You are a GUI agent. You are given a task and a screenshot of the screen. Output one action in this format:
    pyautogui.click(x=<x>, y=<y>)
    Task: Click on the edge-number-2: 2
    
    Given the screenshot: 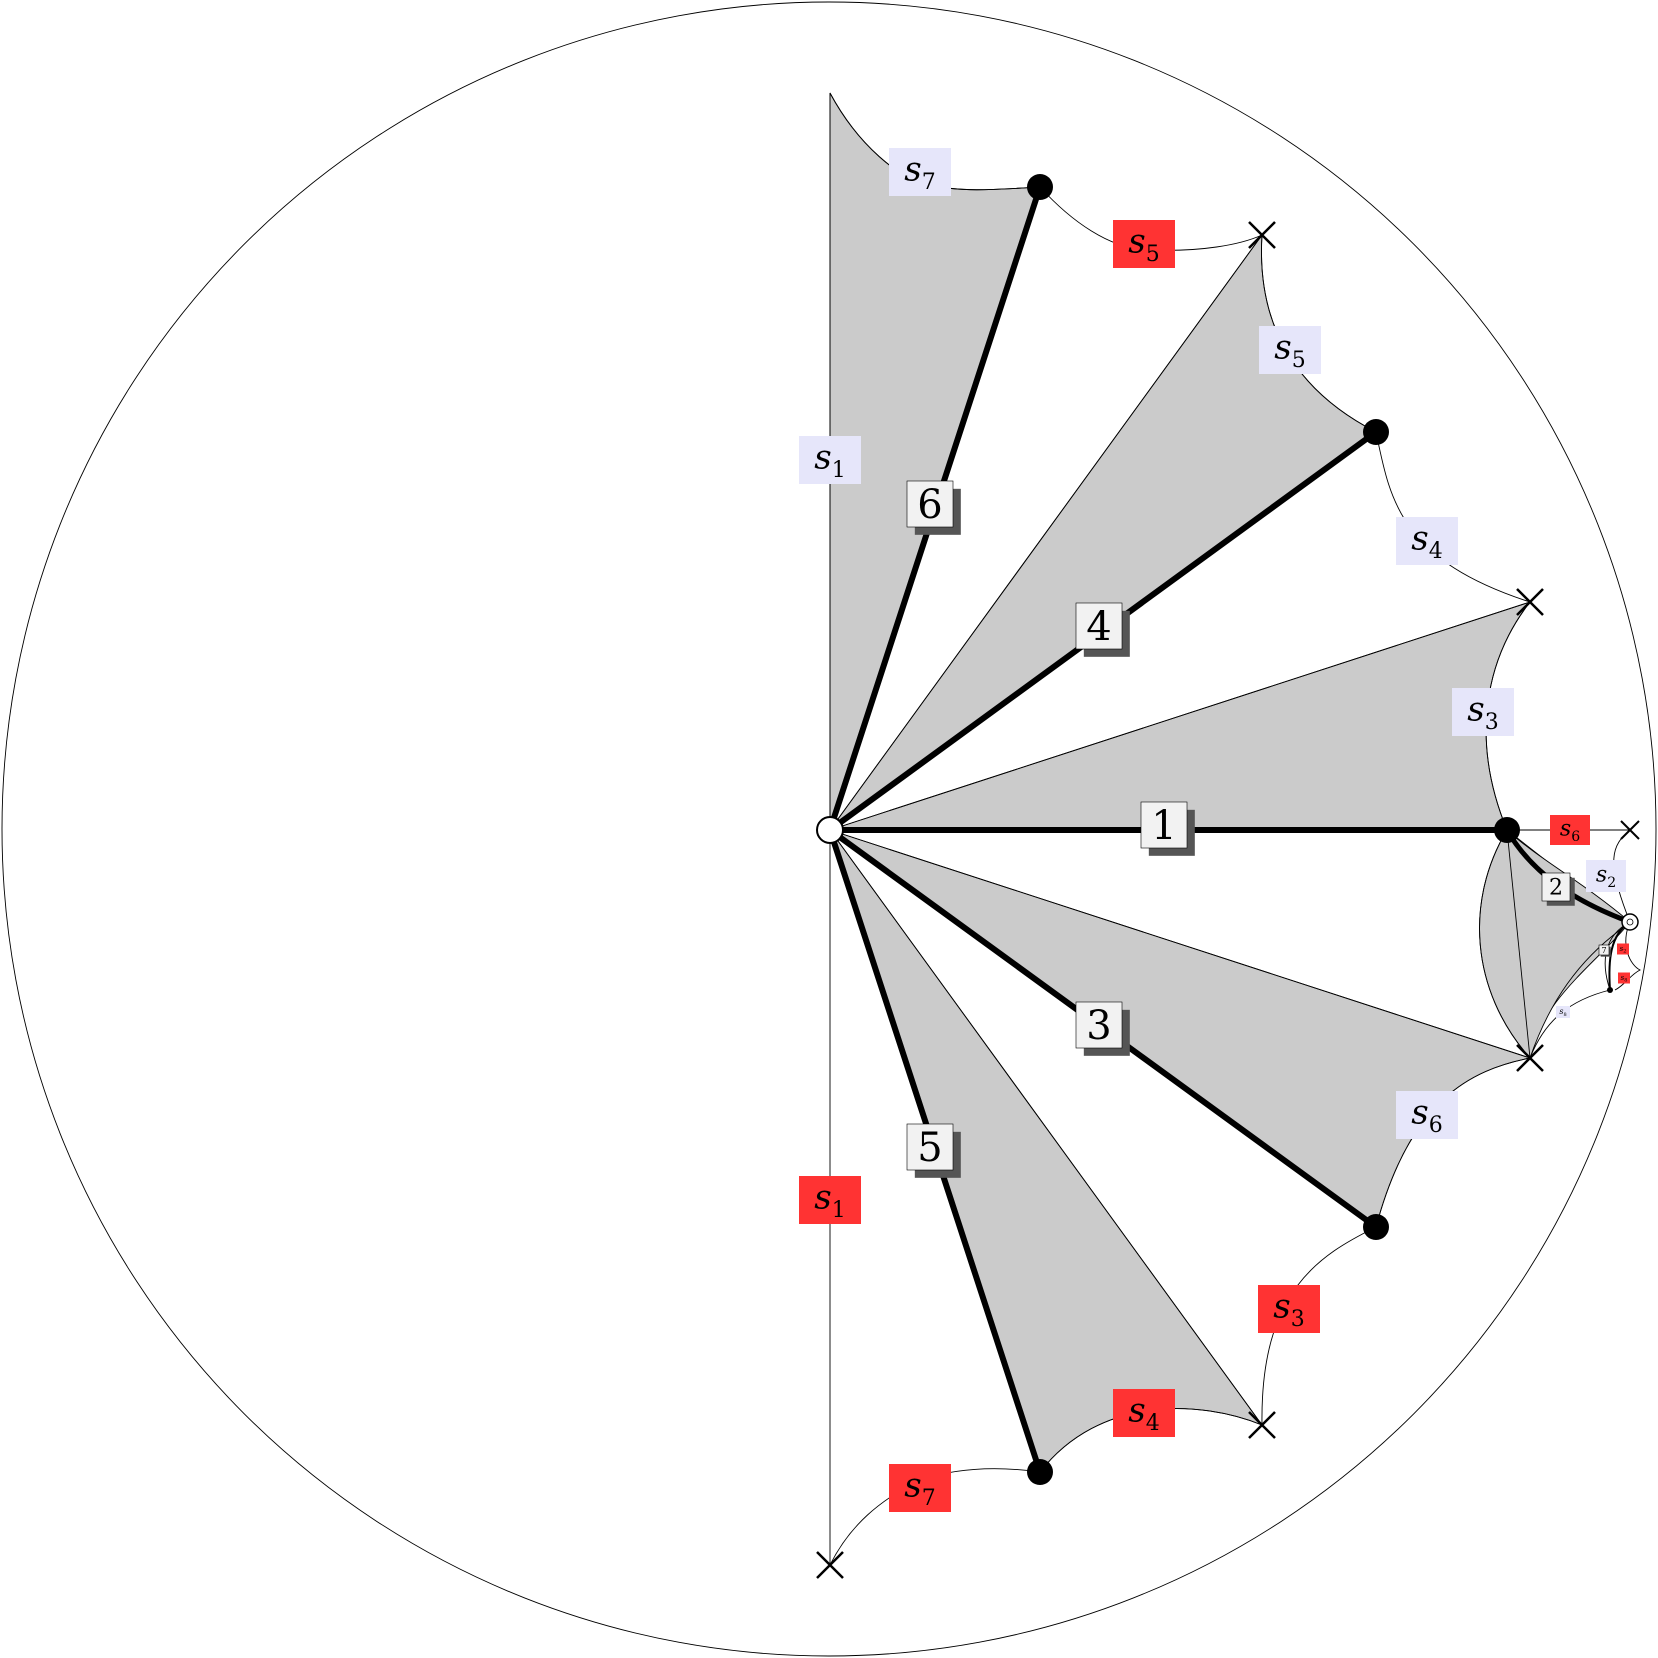 What is the action you would take?
    pyautogui.click(x=1558, y=889)
    